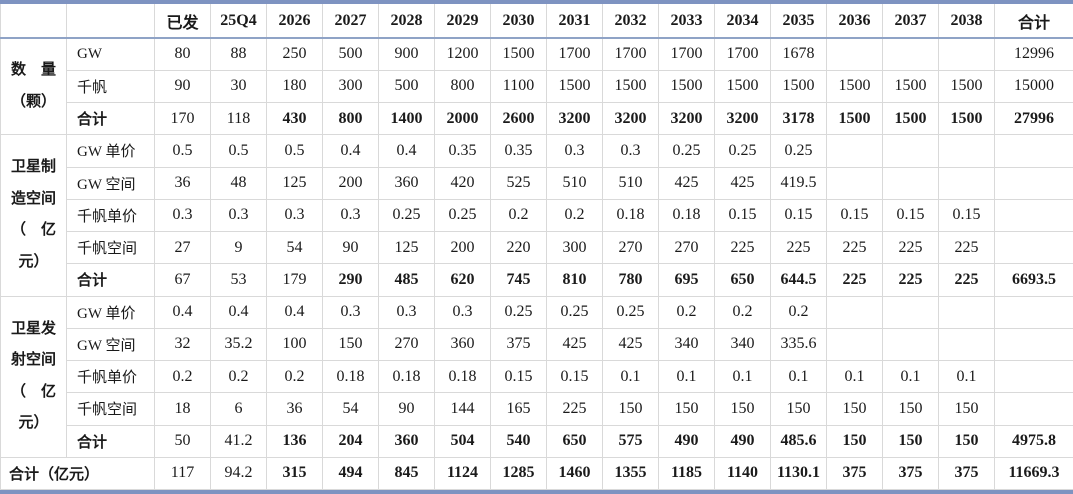 Image resolution: width=1073 pixels, height=494 pixels. Describe the element at coordinates (518, 409) in the screenshot. I see `value-cell: 165` at that location.